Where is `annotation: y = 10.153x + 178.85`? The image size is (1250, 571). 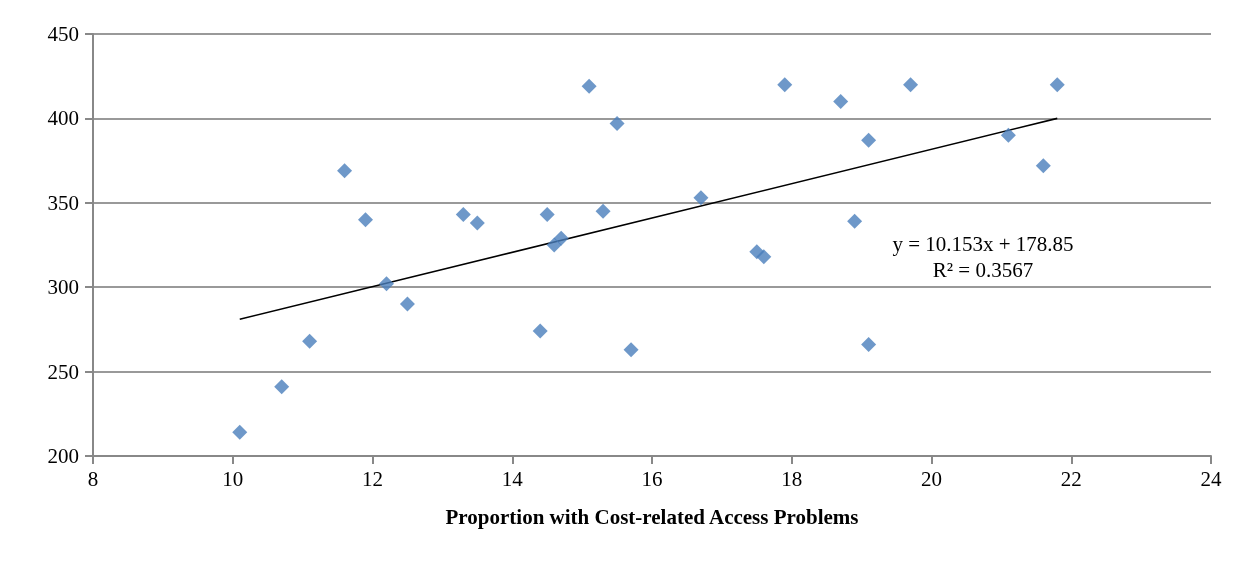
annotation: y = 10.153x + 178.85 is located at coordinates (983, 243).